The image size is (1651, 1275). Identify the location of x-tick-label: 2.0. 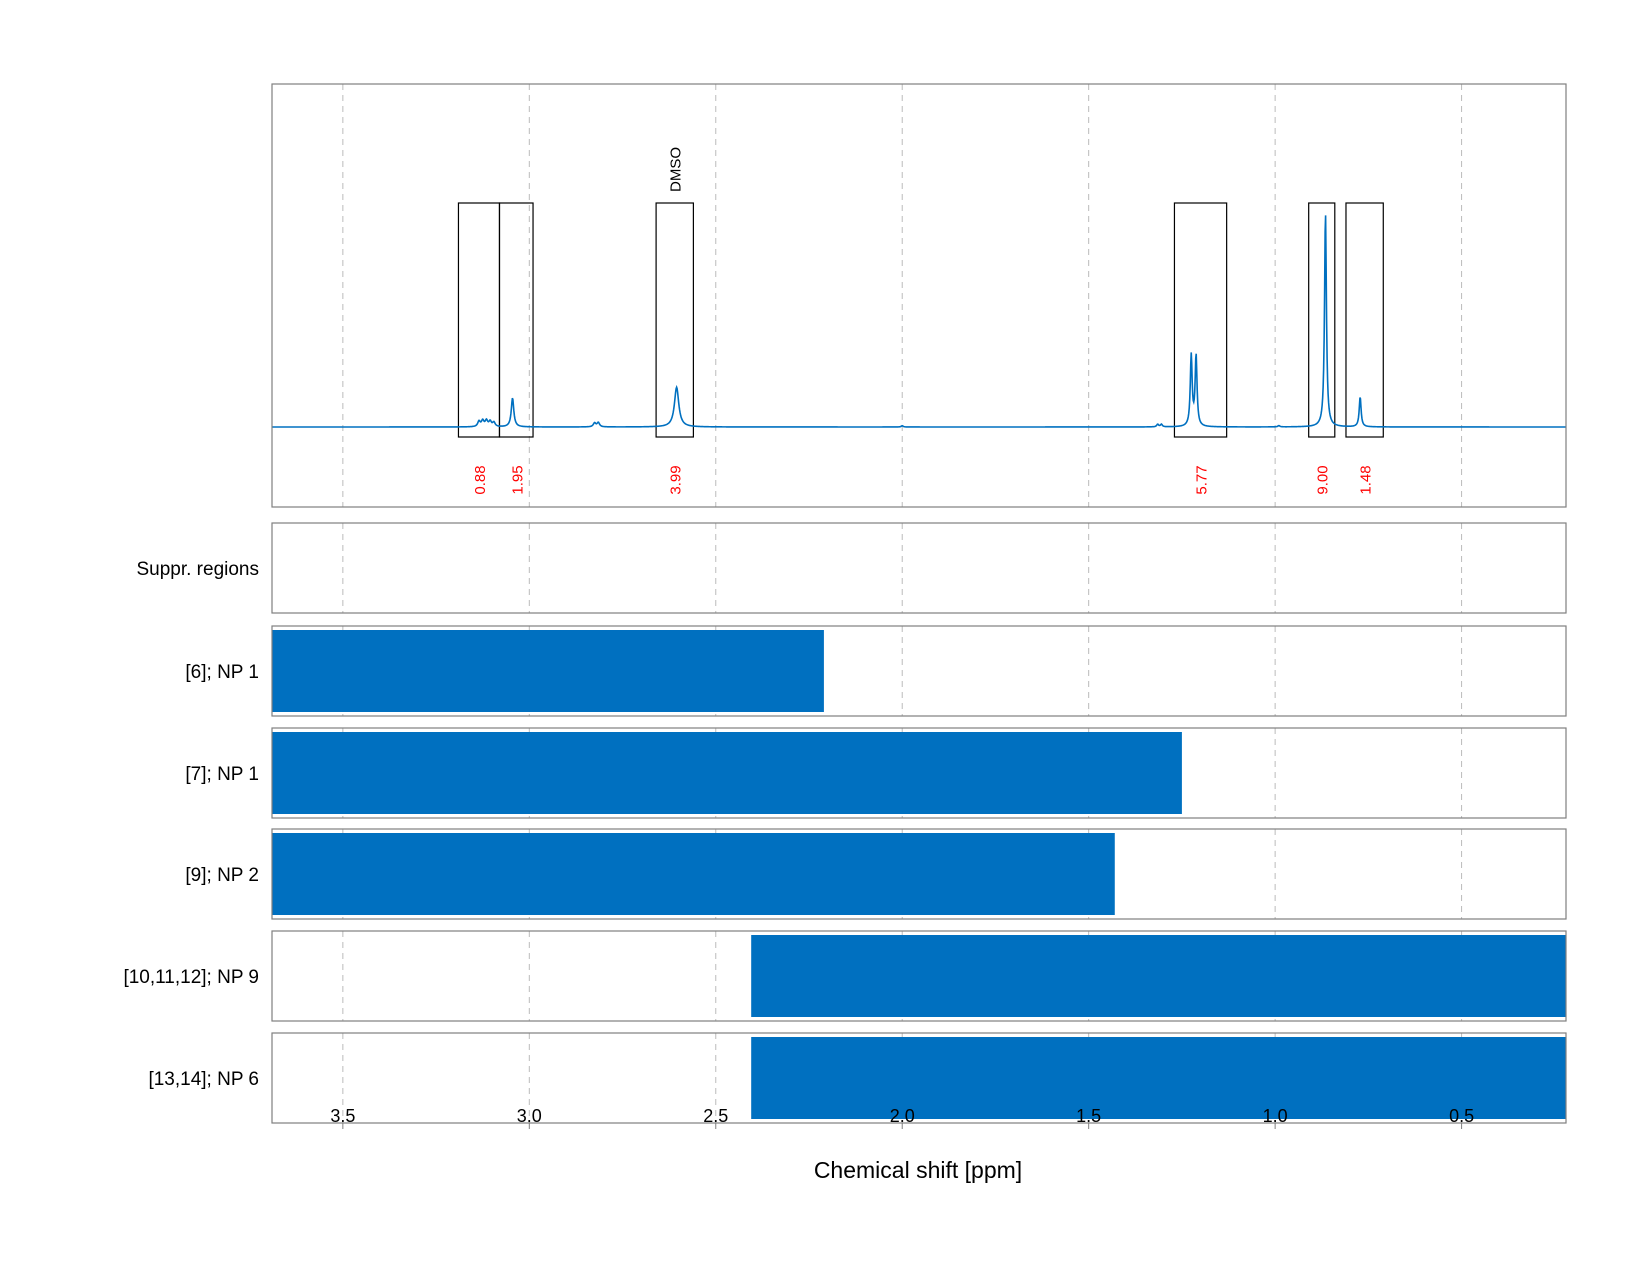
(902, 1116).